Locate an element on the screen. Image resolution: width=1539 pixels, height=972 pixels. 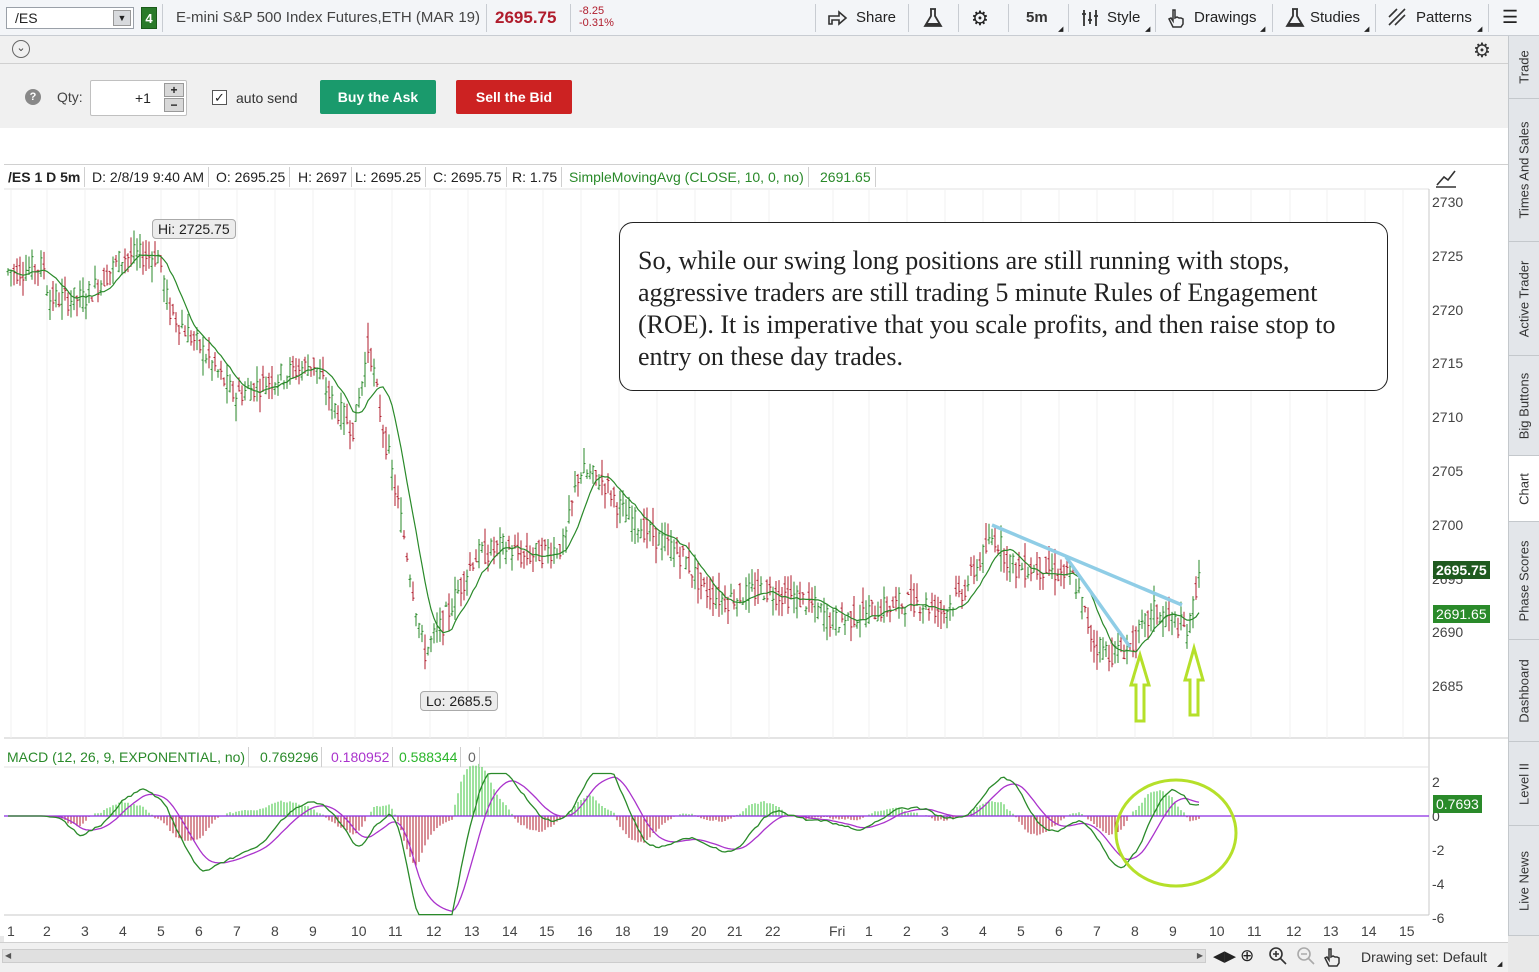
trendline-lower is located at coordinates (1098, 602).